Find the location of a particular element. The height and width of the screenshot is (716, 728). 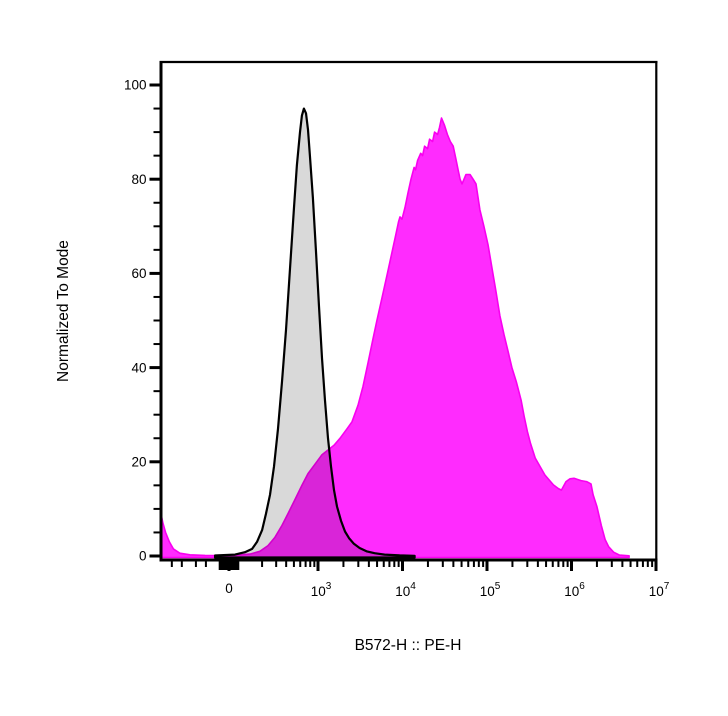

x-tick-label: 10³ is located at coordinates (321, 590).